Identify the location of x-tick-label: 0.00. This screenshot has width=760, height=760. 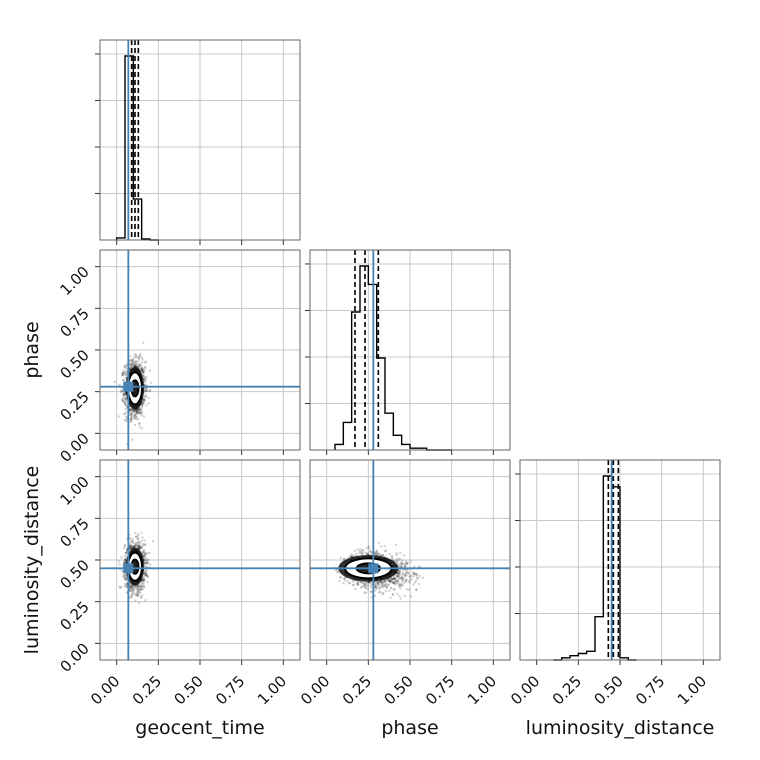
(105, 690).